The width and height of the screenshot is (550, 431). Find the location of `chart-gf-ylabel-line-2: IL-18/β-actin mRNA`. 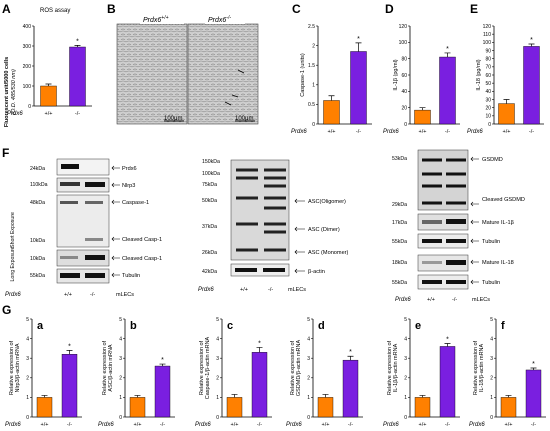

chart-gf-ylabel-line-2: IL-18/β-actin mRNA is located at coordinates (482, 367).